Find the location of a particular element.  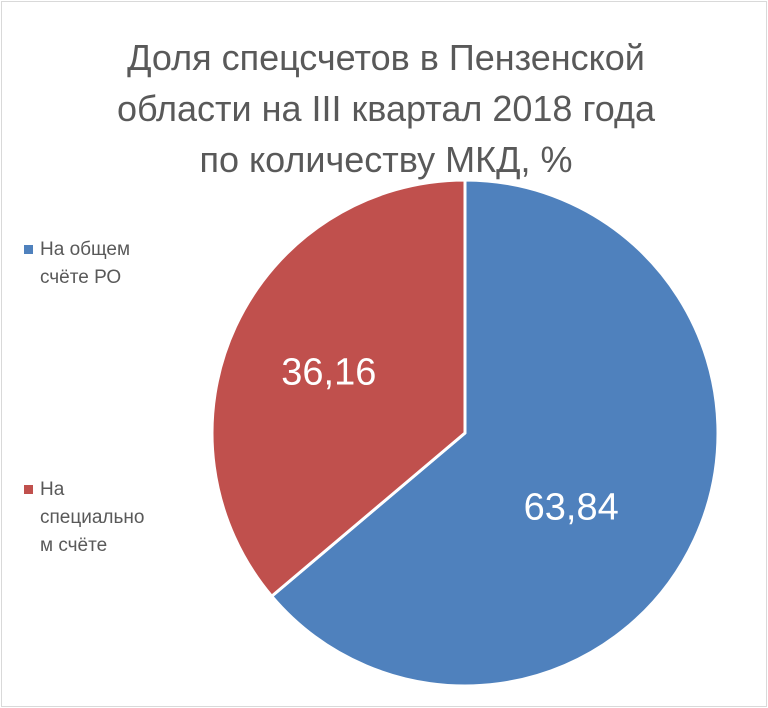

legend-swatch-common-account is located at coordinates (28, 249).